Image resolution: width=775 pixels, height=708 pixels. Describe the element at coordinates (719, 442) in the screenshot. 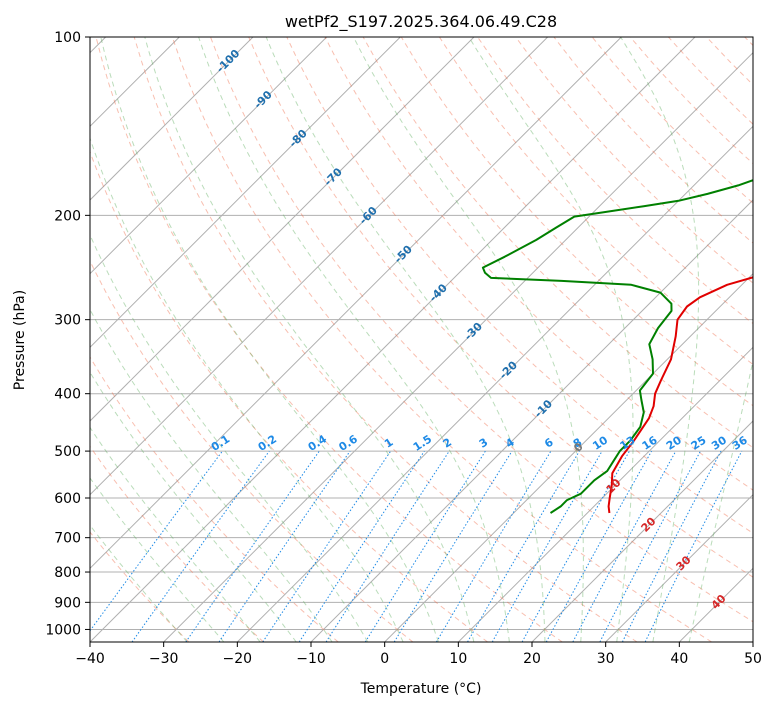

I see `mixing-ratio-label: 30` at that location.